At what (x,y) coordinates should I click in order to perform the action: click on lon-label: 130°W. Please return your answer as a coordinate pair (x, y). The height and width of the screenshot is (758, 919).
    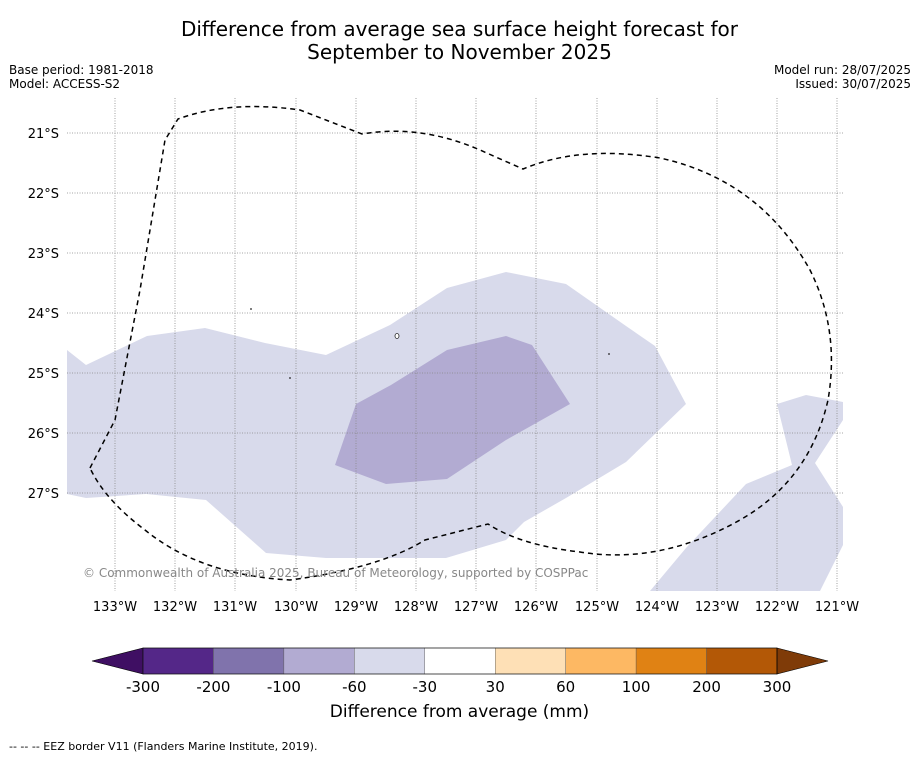
    Looking at the image, I should click on (296, 607).